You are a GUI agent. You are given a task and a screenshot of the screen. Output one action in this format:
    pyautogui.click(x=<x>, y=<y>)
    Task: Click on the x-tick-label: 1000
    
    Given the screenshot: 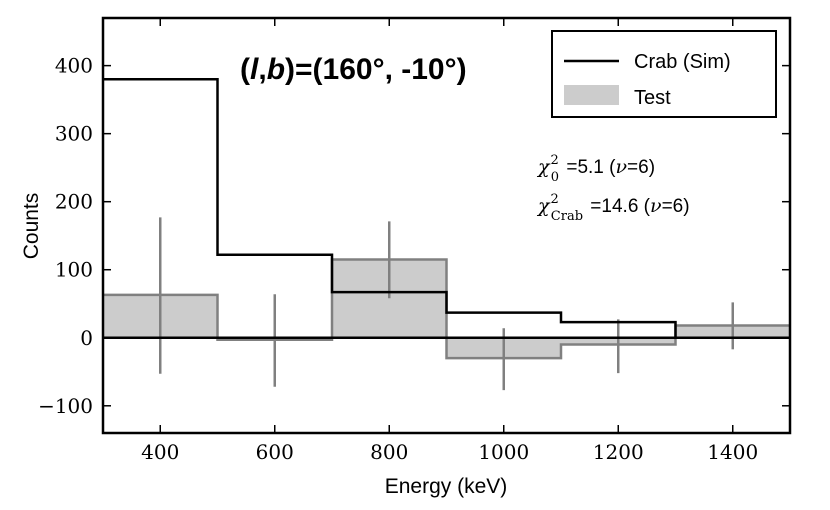 What is the action you would take?
    pyautogui.click(x=503, y=452)
    